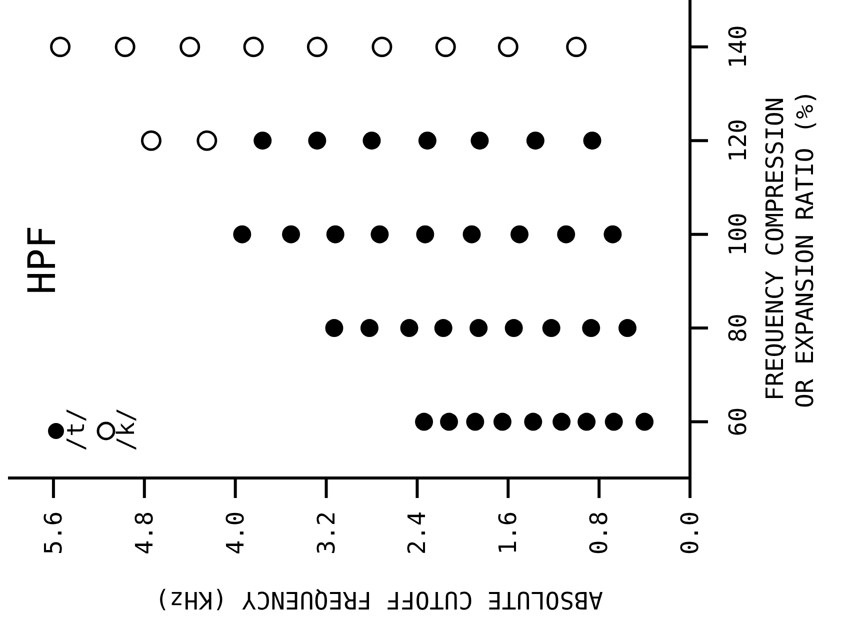 The width and height of the screenshot is (848, 629). Describe the element at coordinates (144, 533) in the screenshot. I see `x-tick-label: 4.8` at that location.